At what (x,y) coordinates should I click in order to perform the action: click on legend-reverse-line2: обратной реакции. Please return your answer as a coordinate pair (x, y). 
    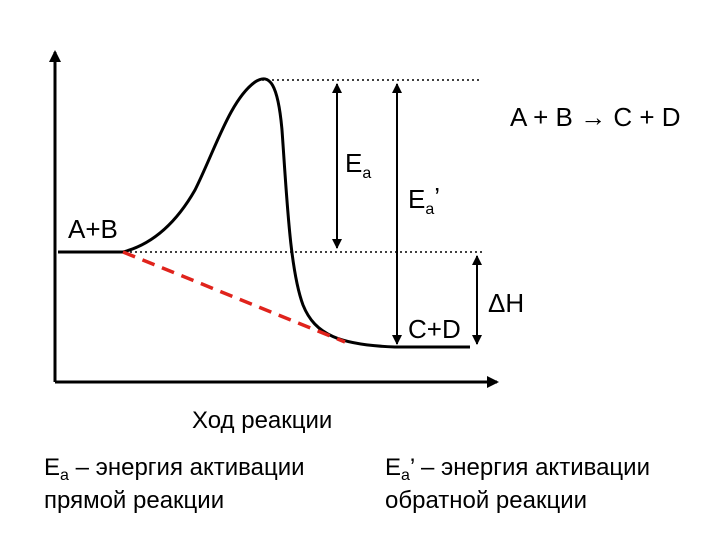
    Looking at the image, I should click on (486, 500).